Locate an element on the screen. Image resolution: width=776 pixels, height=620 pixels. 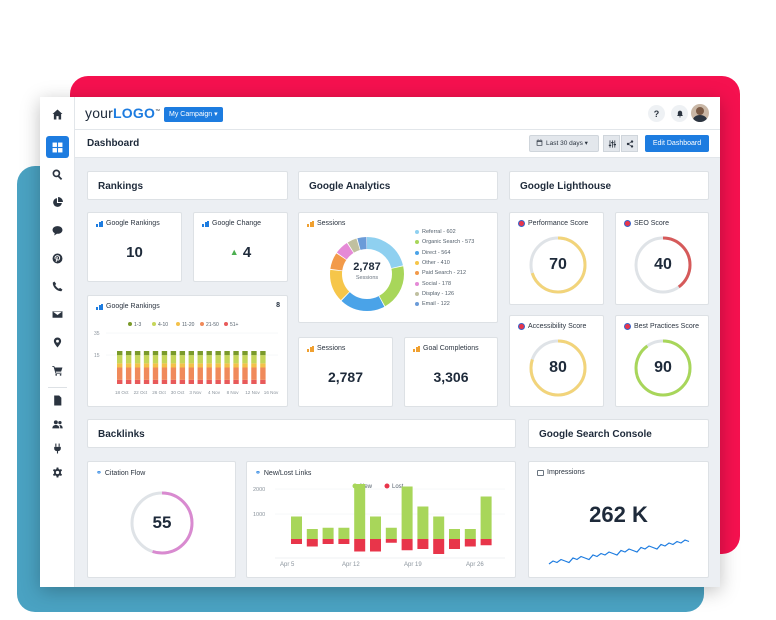
sidebar-item-search is located at coordinates (57, 174).